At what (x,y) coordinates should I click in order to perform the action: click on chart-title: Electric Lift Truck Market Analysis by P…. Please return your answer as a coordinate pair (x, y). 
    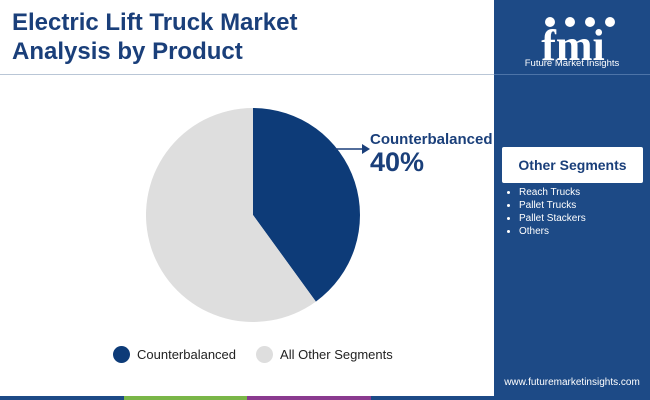
    Looking at the image, I should click on (247, 37).